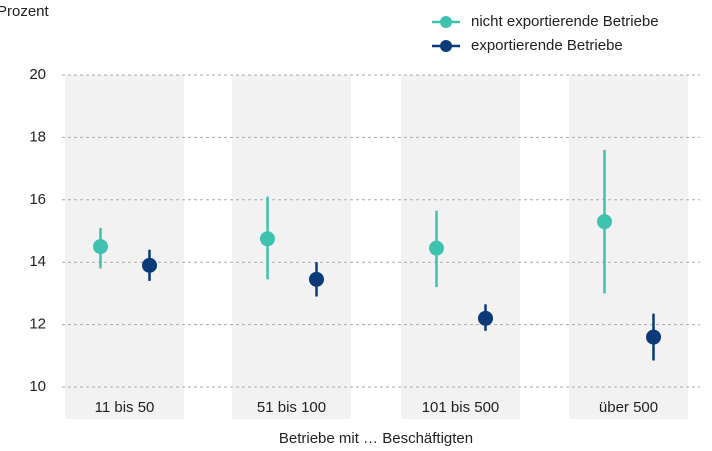 The height and width of the screenshot is (451, 712). Describe the element at coordinates (291, 407) in the screenshot. I see `x-tick-label: 51 bis 100` at that location.